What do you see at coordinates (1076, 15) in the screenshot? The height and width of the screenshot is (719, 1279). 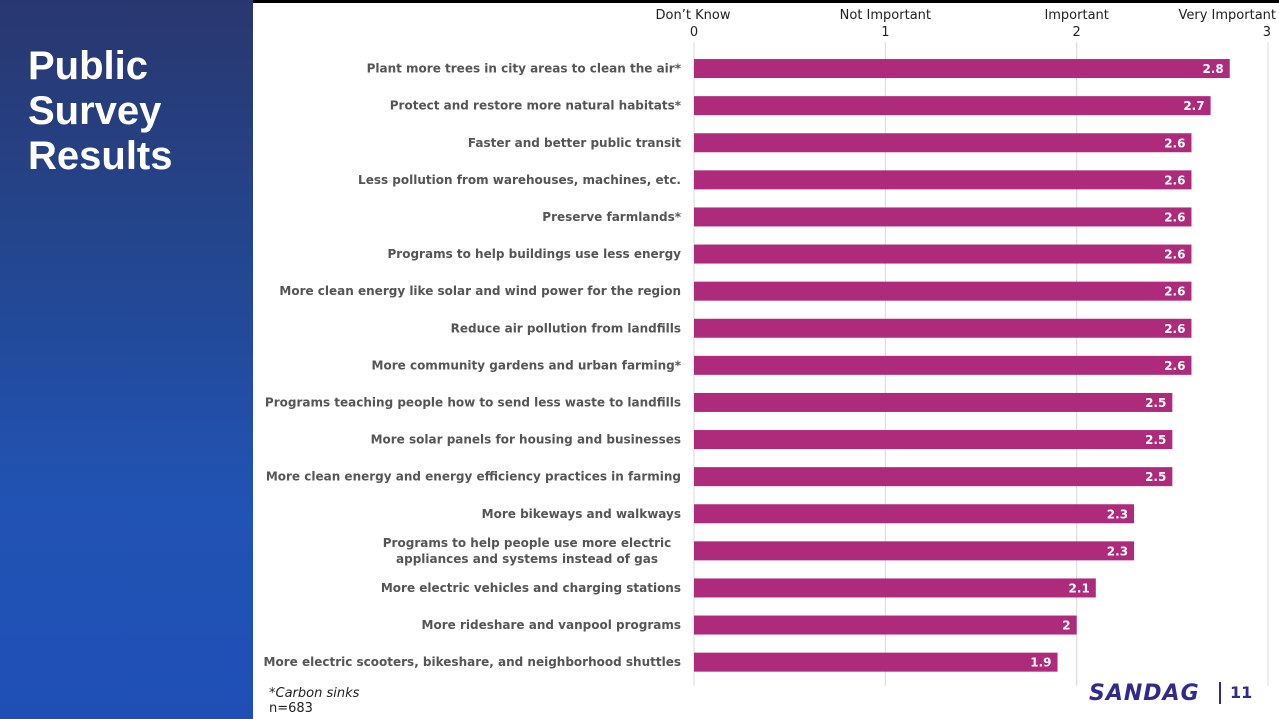 I see `tick-label-2: Important` at bounding box center [1076, 15].